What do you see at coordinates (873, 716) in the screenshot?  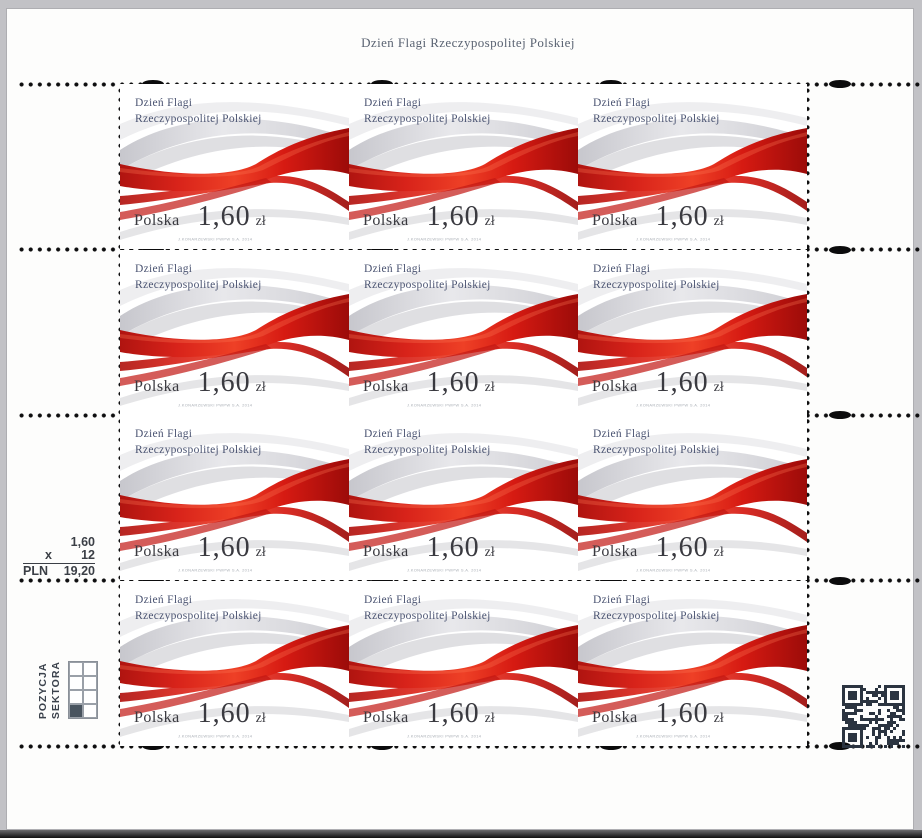 I see `qr-code` at bounding box center [873, 716].